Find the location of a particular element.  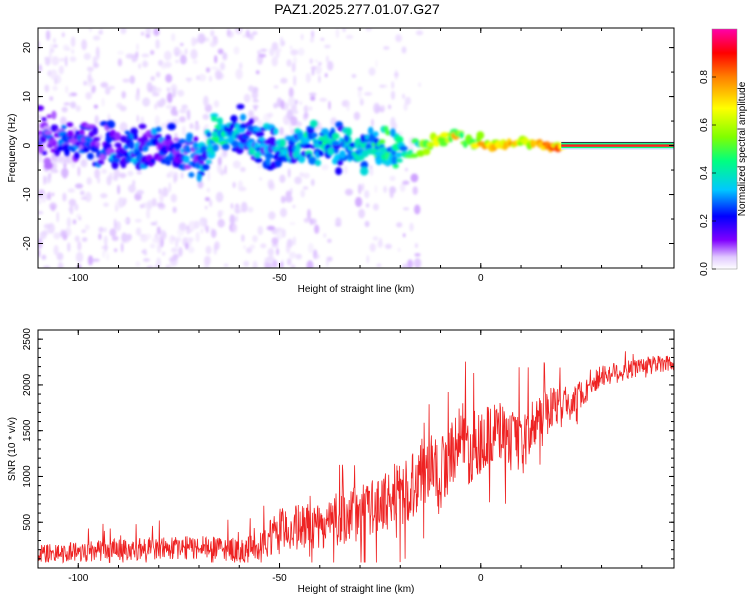

colorbar-tick-label: 0.6 is located at coordinates (704, 125).